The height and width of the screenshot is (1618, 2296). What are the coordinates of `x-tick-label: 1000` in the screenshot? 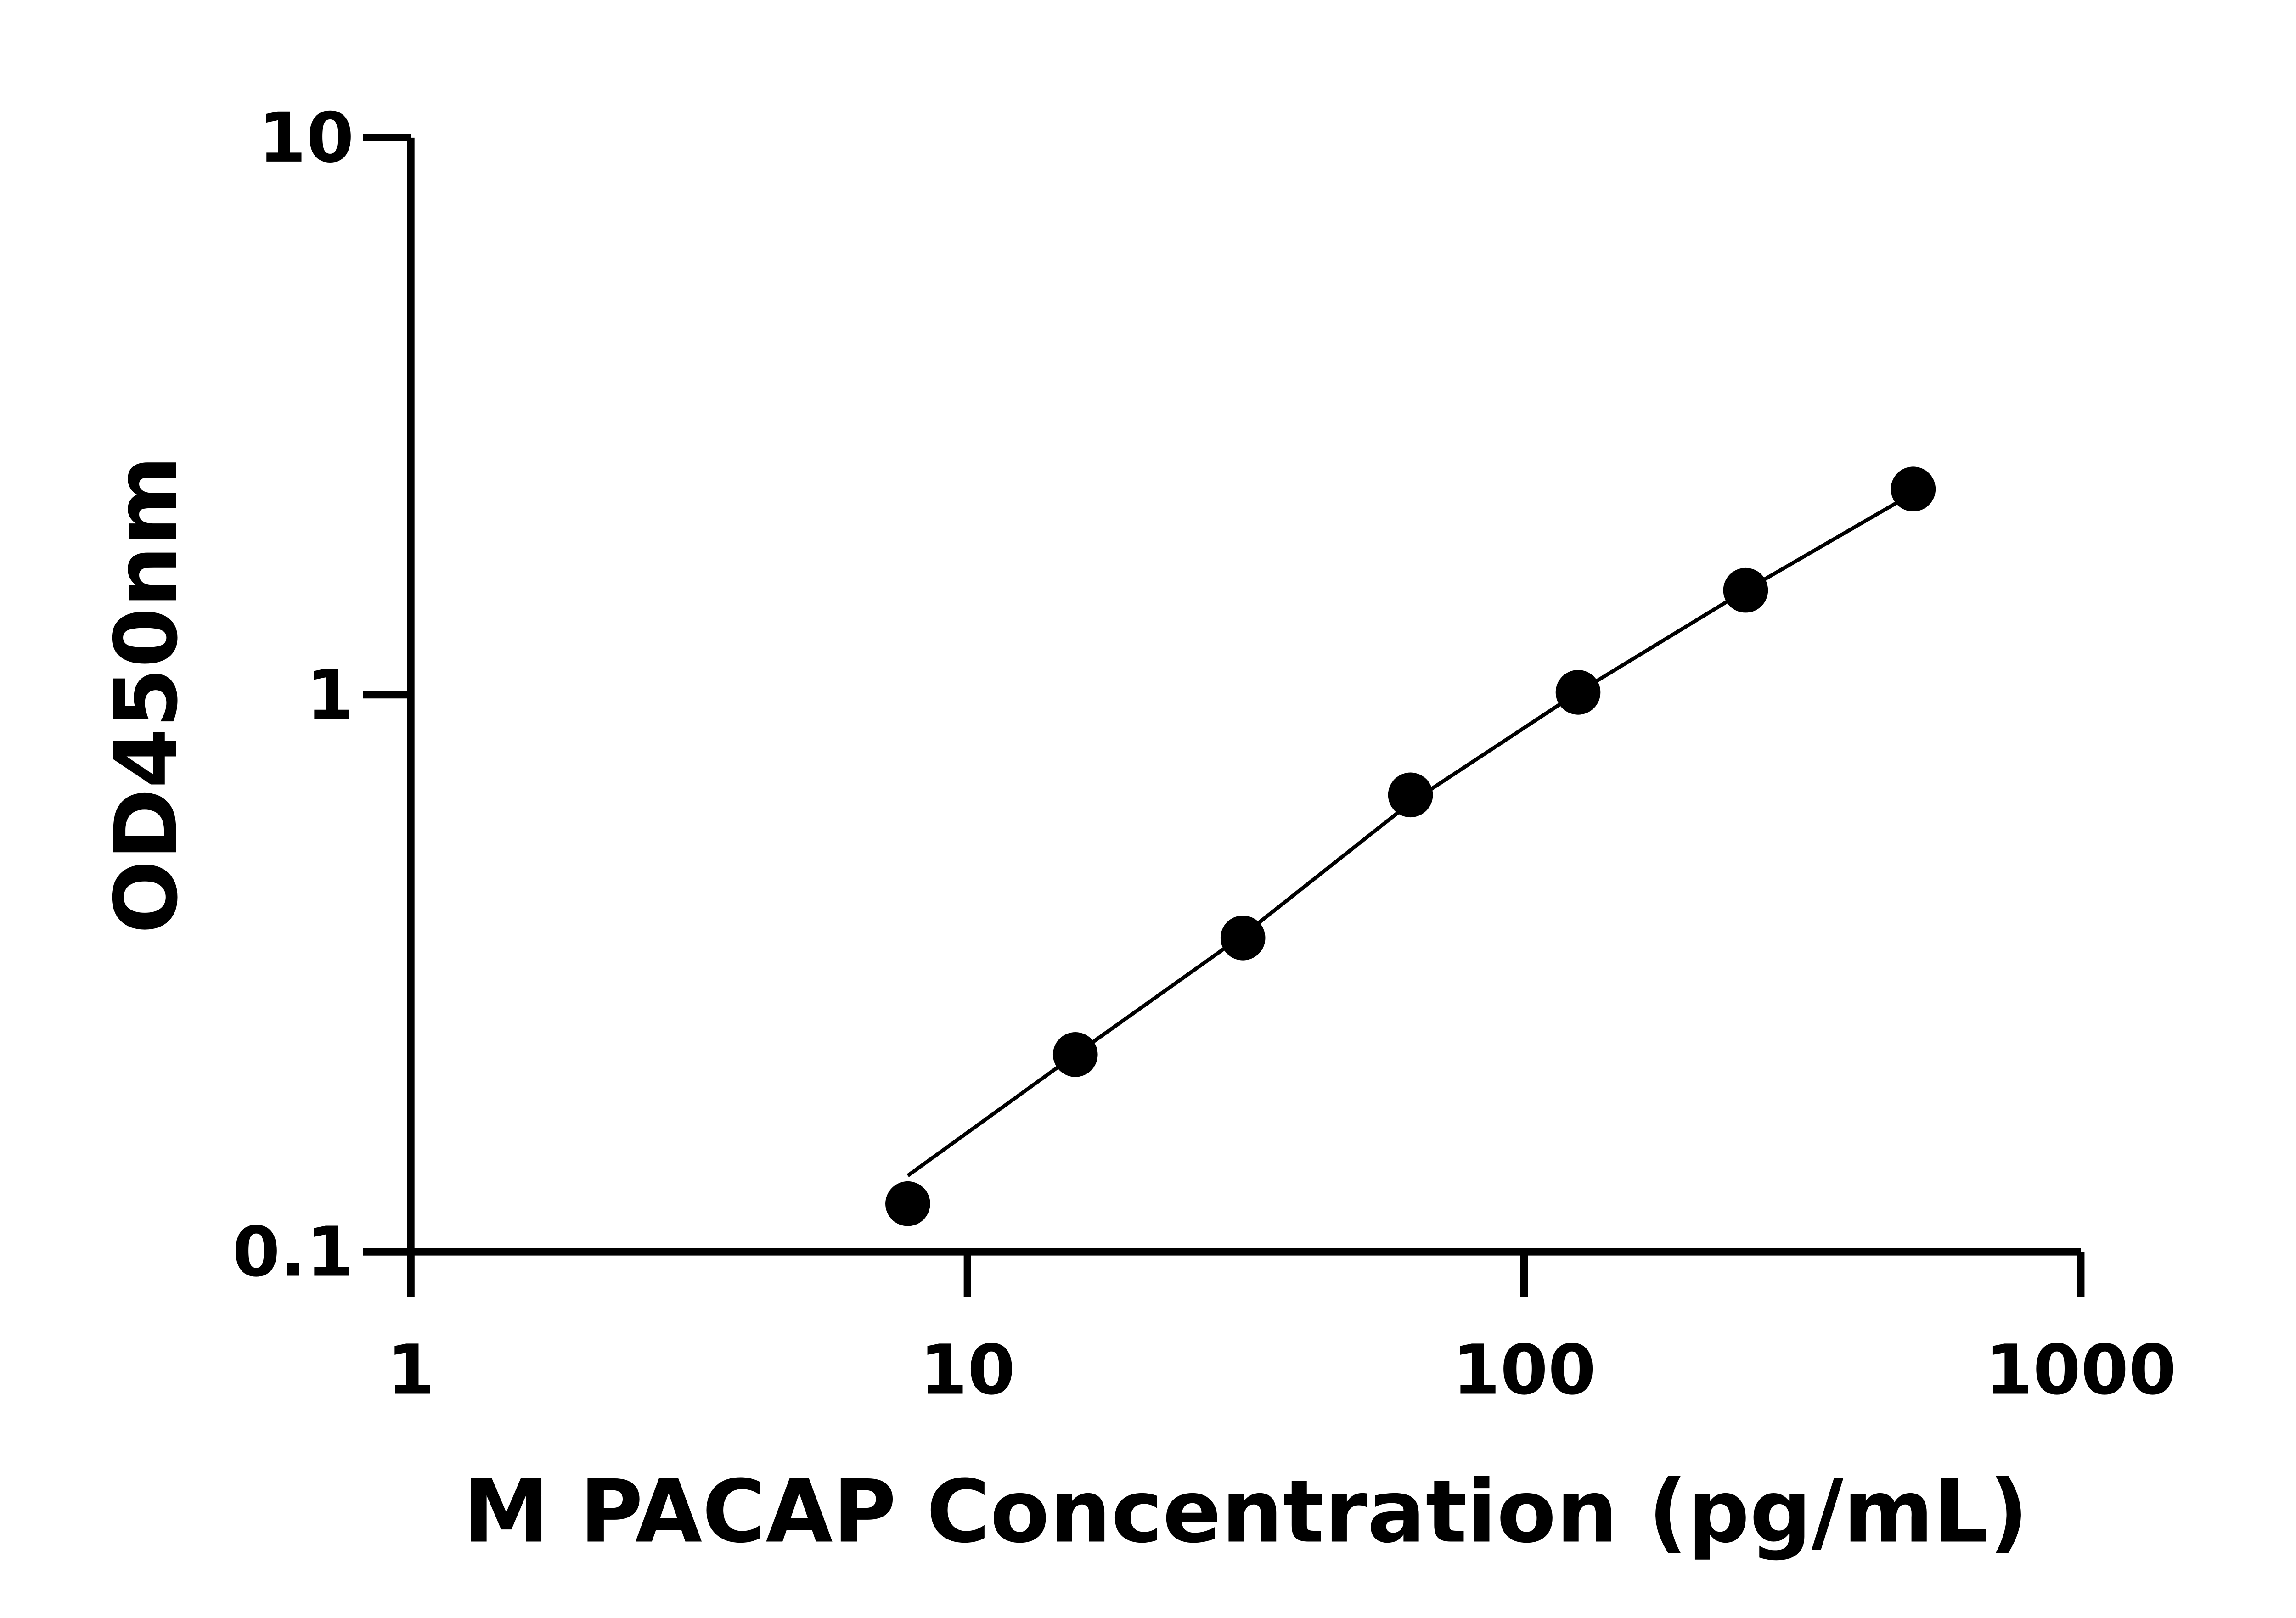 It's located at (2080, 1370).